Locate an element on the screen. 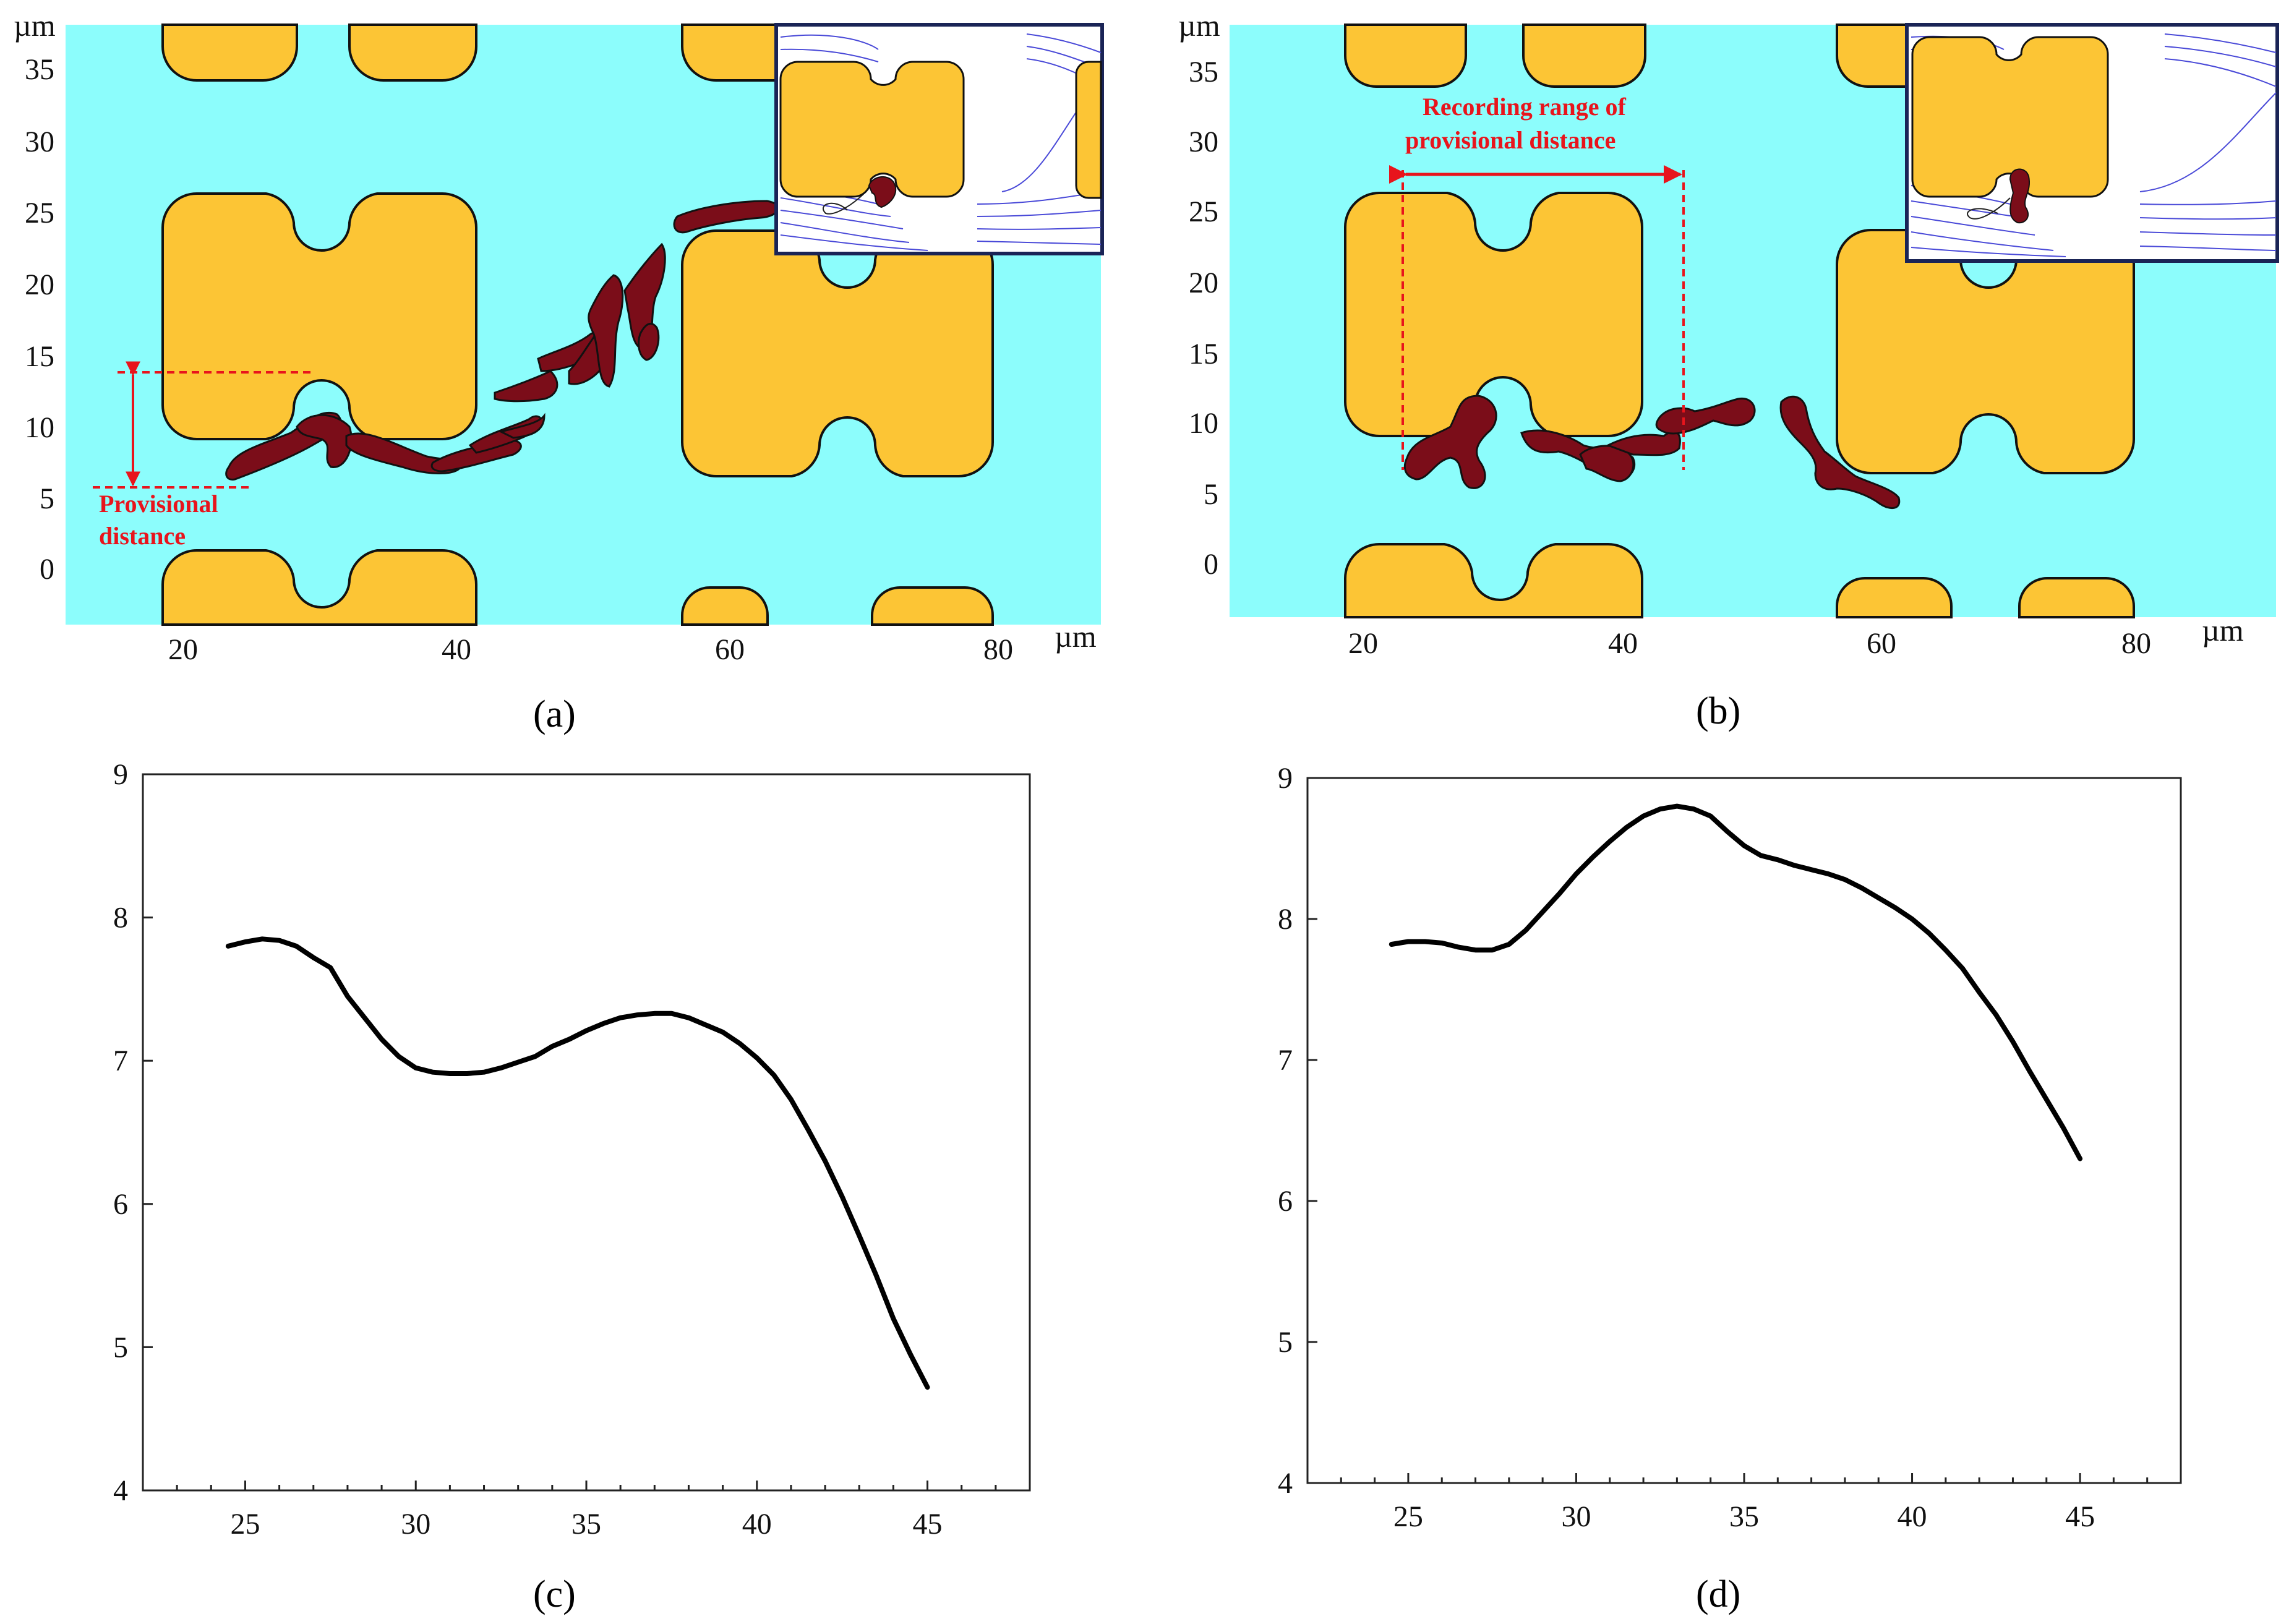 Image resolution: width=2281 pixels, height=1624 pixels. y-ticks-a: µm 35 30 25 20 15 10 5 0 is located at coordinates (35, 297).